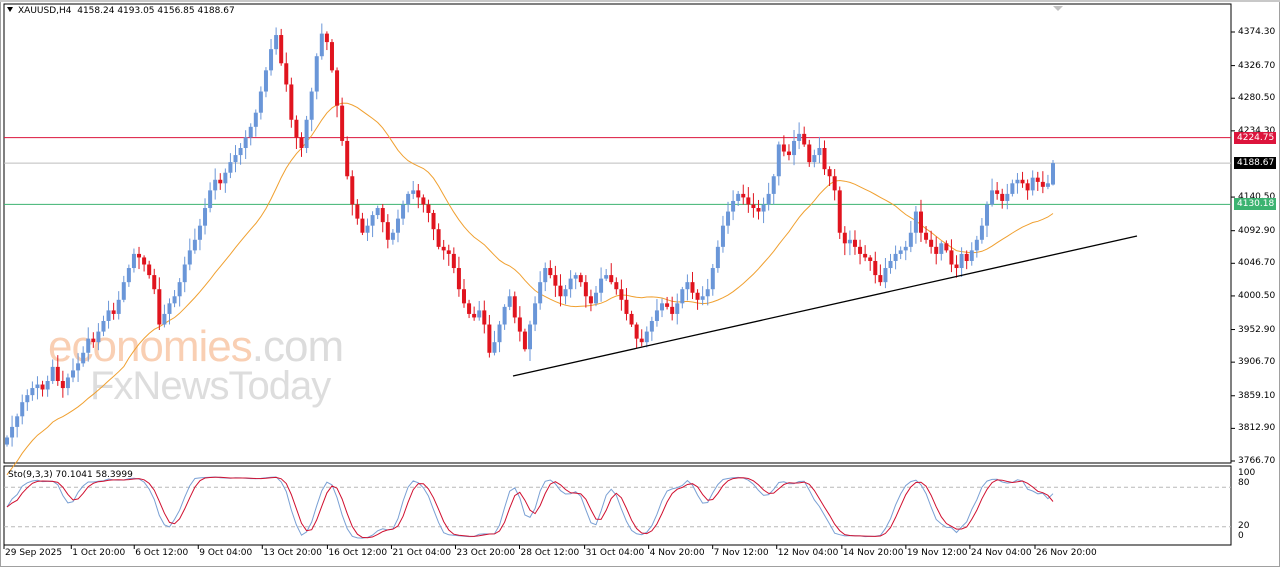 Image resolution: width=1280 pixels, height=567 pixels. Describe the element at coordinates (825, 306) in the screenshot. I see `trendline` at that location.